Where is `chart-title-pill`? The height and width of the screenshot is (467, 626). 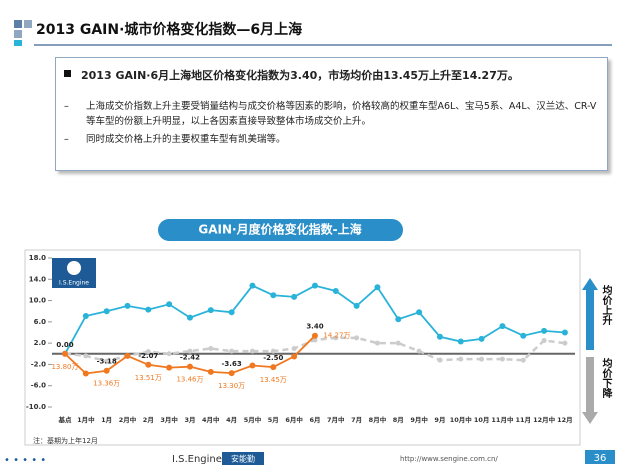 chart-title-pill is located at coordinates (280, 230).